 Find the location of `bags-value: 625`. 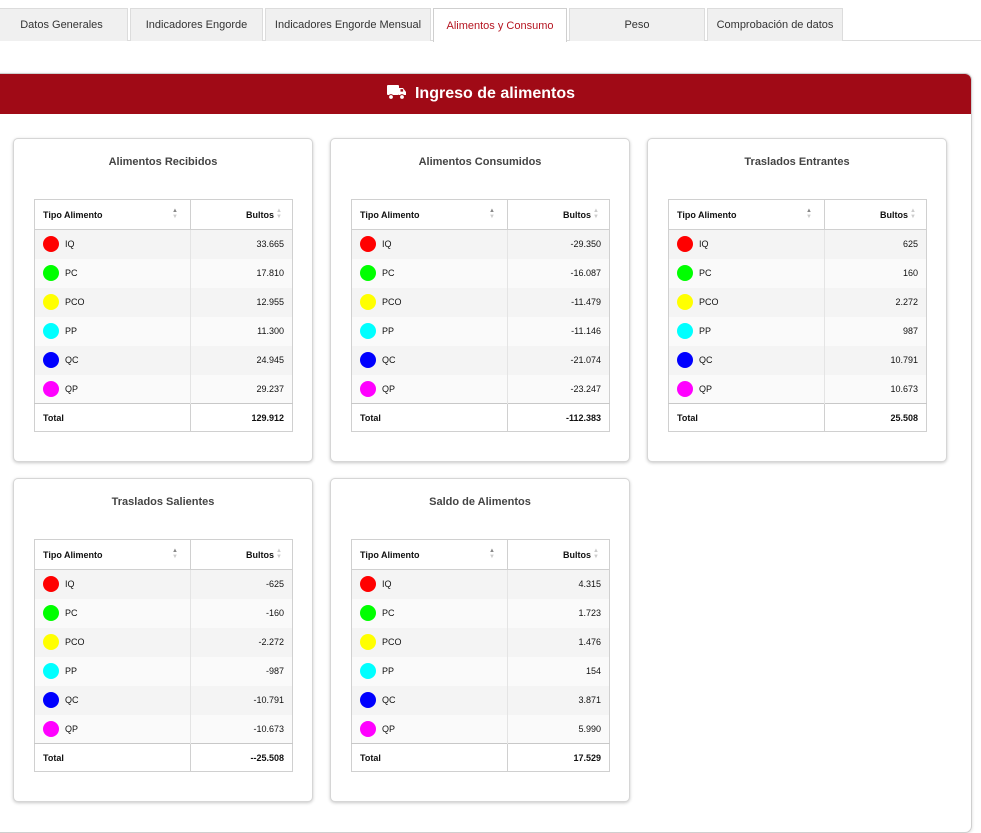

bags-value: 625 is located at coordinates (875, 244).